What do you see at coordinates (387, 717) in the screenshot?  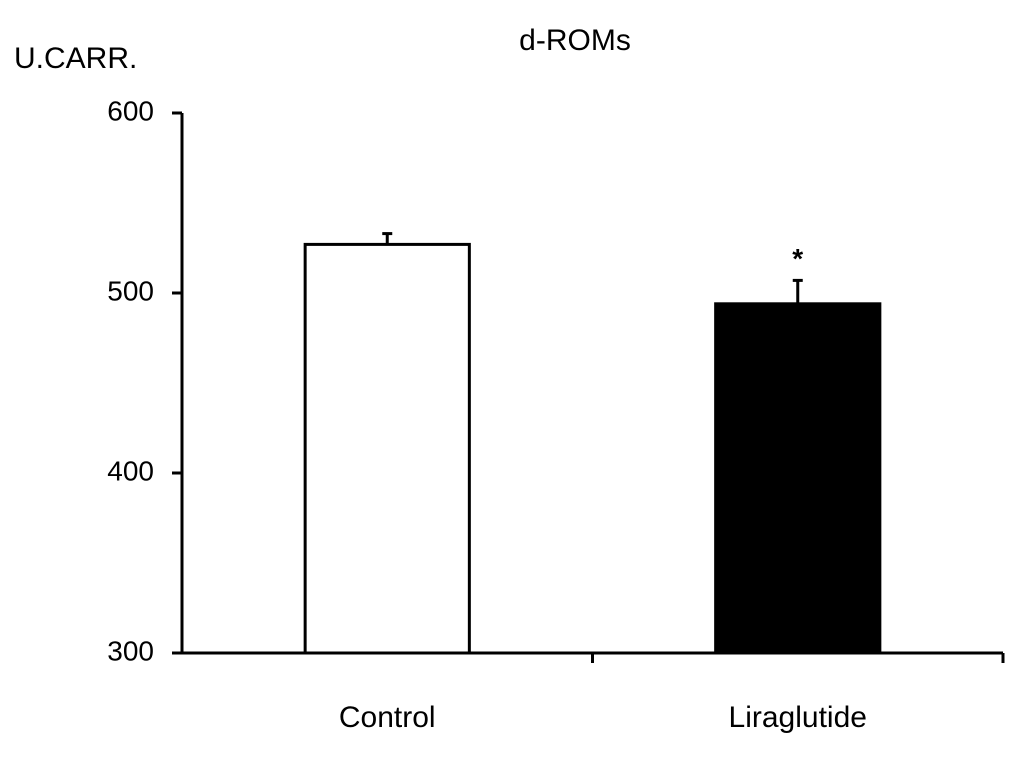 I see `x-tick-label: Control` at bounding box center [387, 717].